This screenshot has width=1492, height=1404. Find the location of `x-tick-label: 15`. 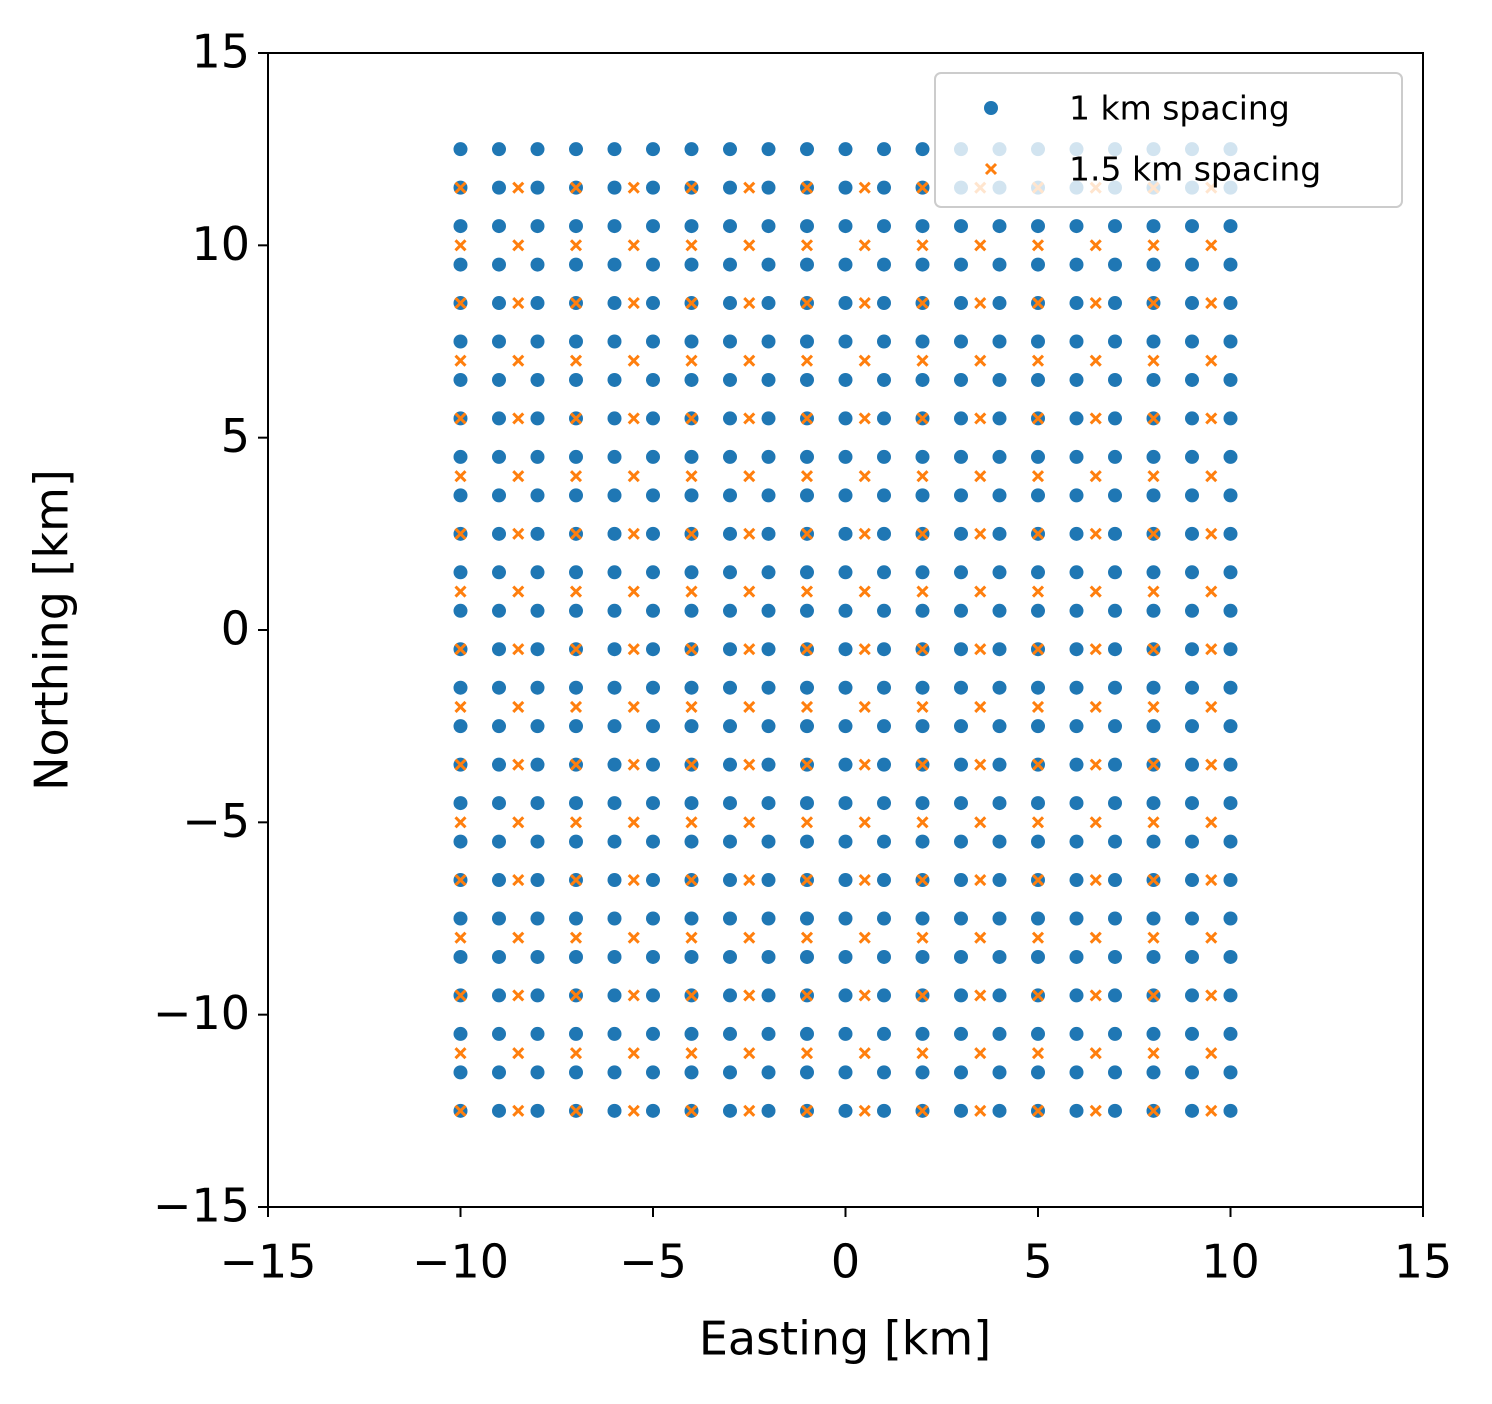

x-tick-label: 15 is located at coordinates (1423, 1262).